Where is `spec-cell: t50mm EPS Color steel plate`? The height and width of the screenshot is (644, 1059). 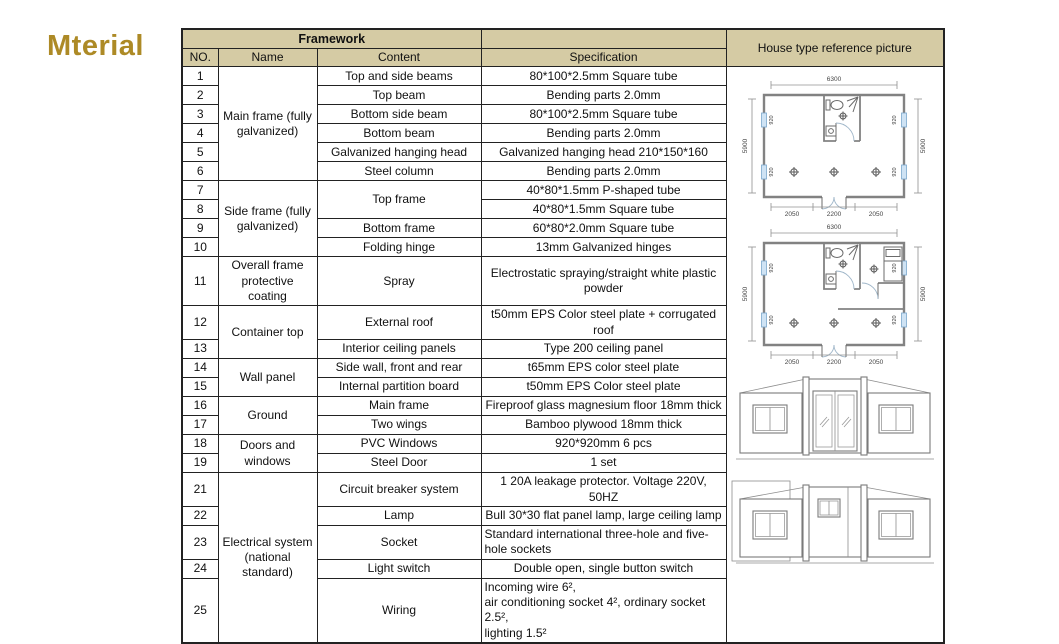 spec-cell: t50mm EPS Color steel plate is located at coordinates (603, 387).